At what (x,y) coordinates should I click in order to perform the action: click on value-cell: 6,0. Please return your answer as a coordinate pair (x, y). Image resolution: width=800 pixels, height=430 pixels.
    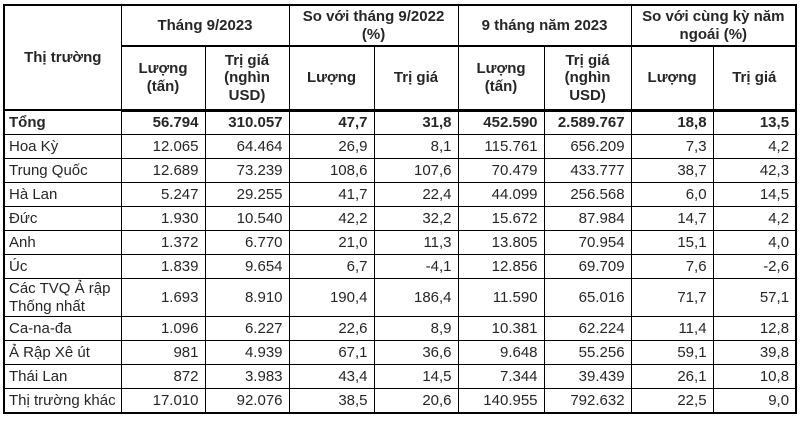
    Looking at the image, I should click on (672, 194).